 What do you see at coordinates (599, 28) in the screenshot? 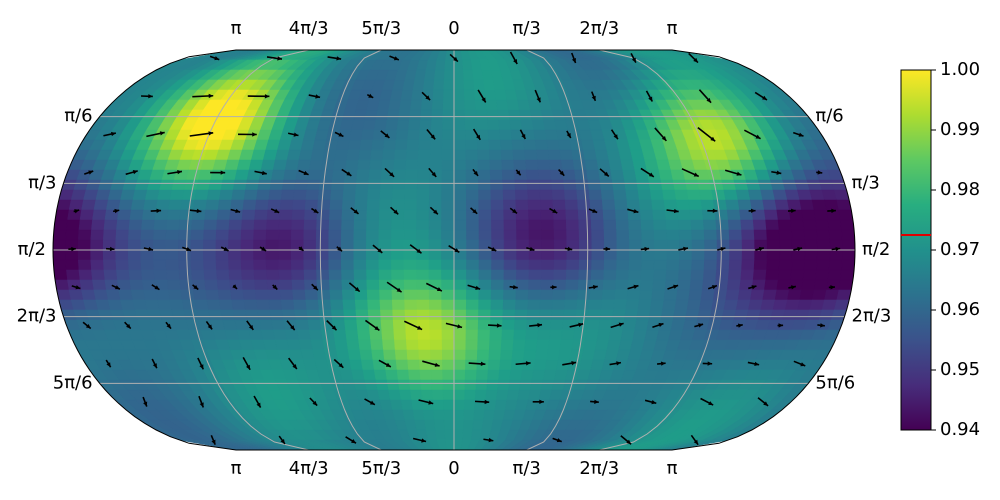
I see `top-longitude-label: 2π/3` at bounding box center [599, 28].